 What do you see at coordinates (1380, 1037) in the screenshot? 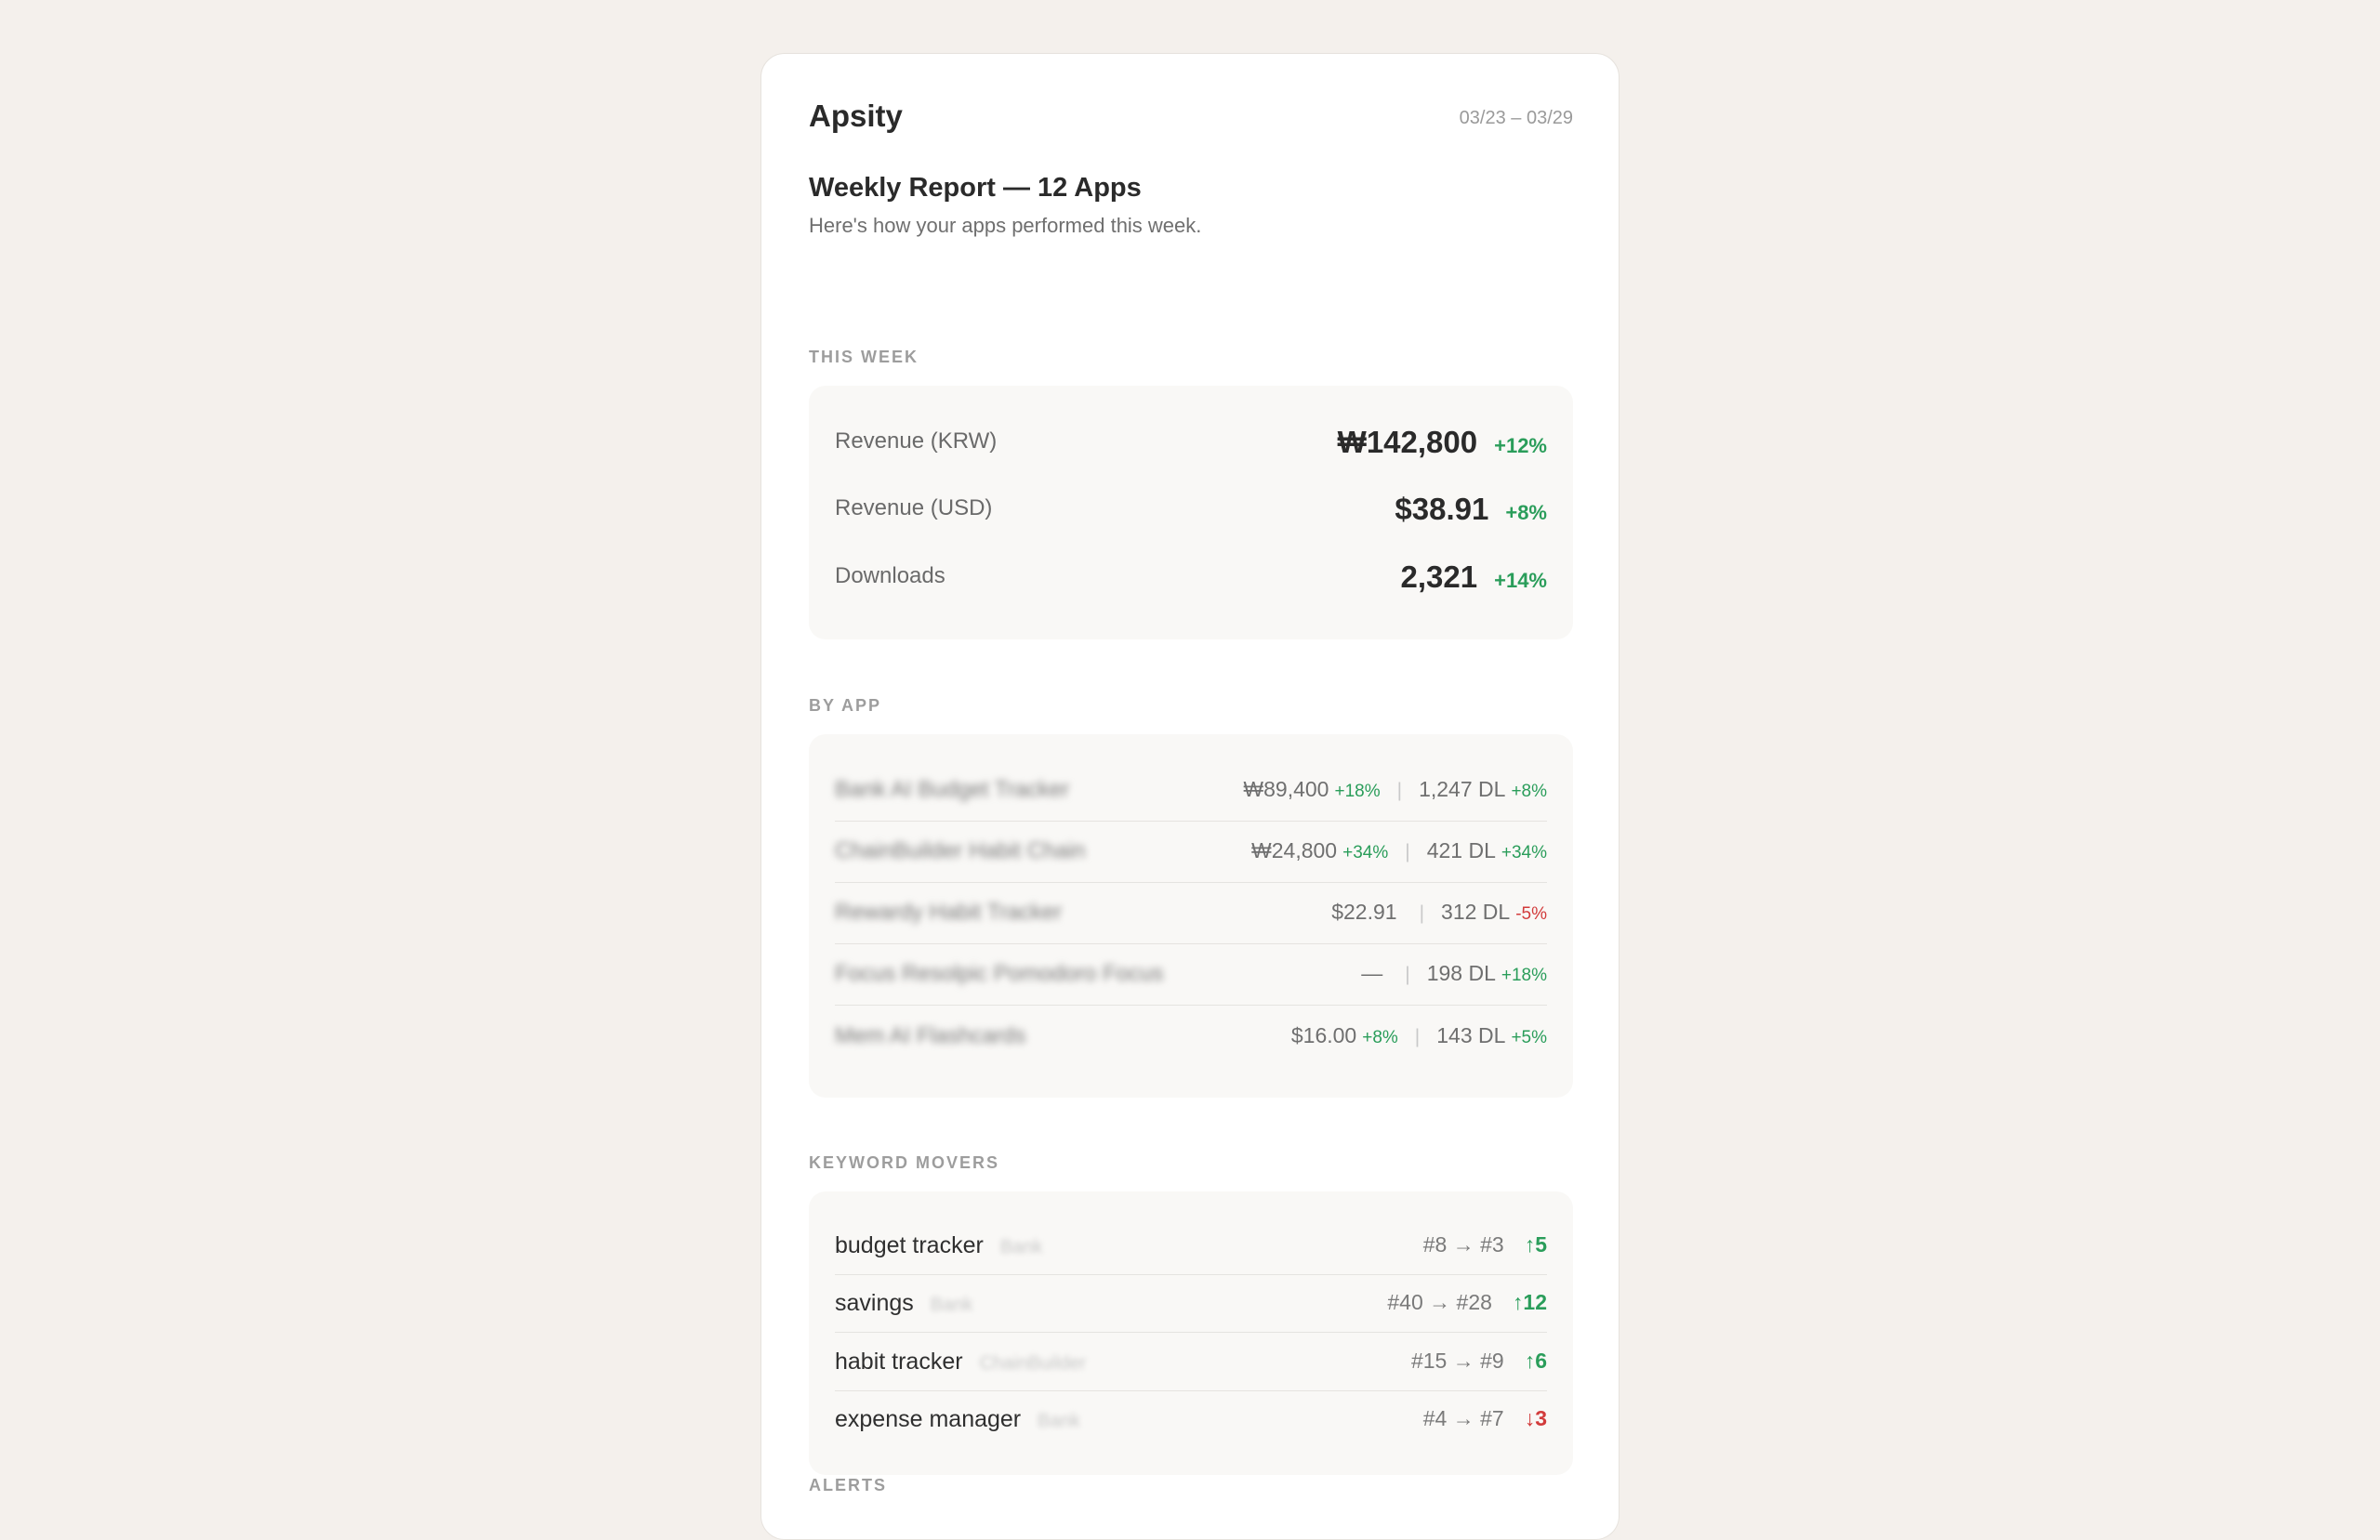
I see `app-revenue-change: +8%` at bounding box center [1380, 1037].